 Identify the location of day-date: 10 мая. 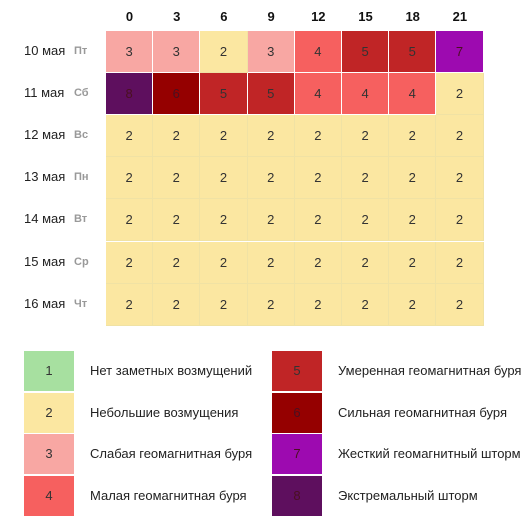
(45, 50).